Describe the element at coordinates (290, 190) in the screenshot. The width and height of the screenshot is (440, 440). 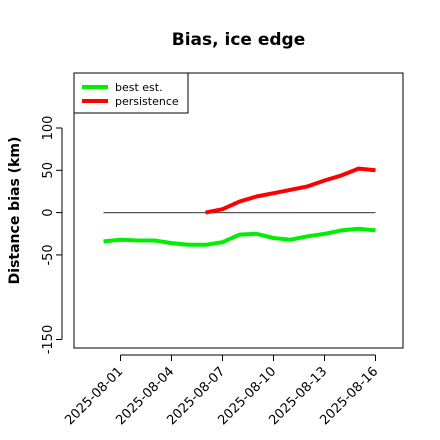
I see `series-line-persistence` at that location.